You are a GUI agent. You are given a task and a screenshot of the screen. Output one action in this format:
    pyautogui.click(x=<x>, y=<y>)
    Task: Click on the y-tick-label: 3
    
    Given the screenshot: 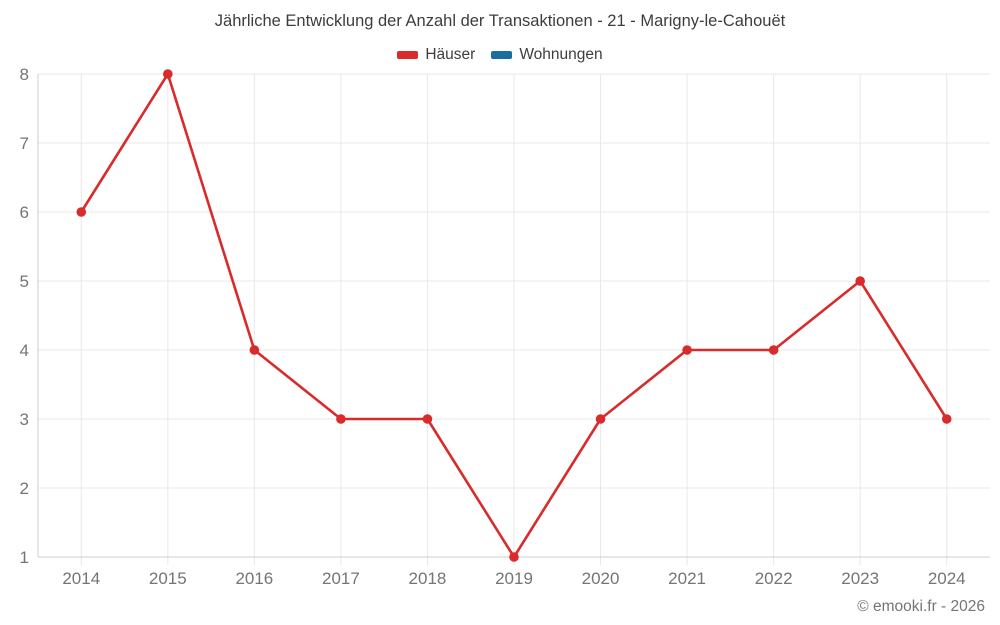 What is the action you would take?
    pyautogui.click(x=24, y=419)
    